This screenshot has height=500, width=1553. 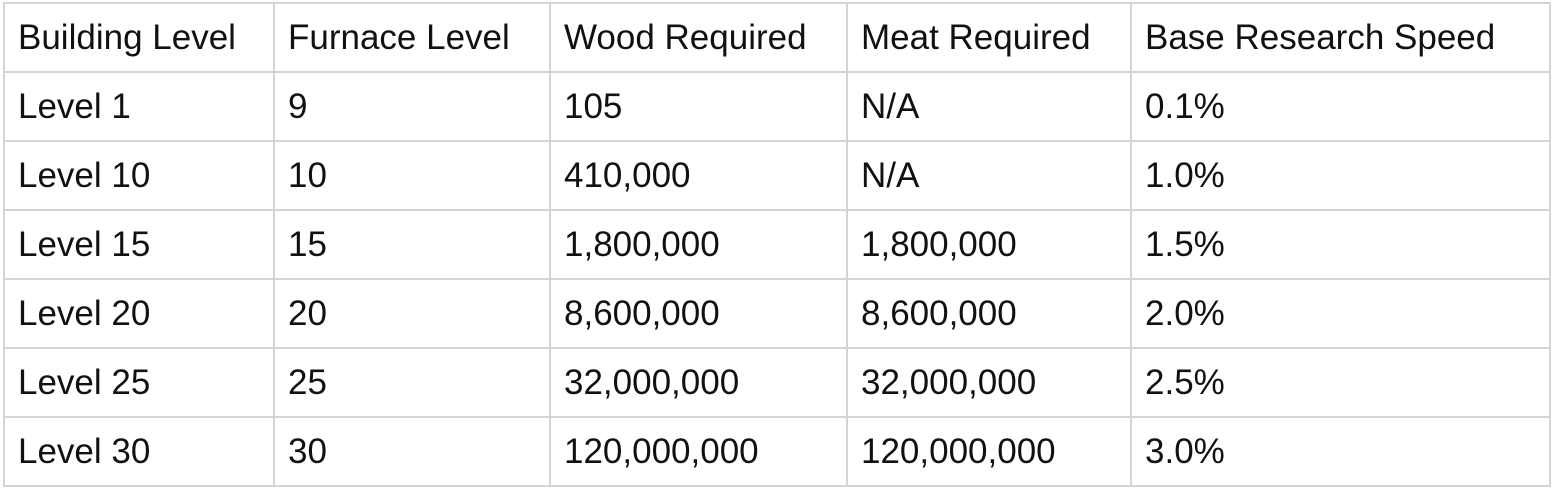 I want to click on table-row: Level 20 20 8,600,000 8,600,000 2.0%, so click(x=777, y=313).